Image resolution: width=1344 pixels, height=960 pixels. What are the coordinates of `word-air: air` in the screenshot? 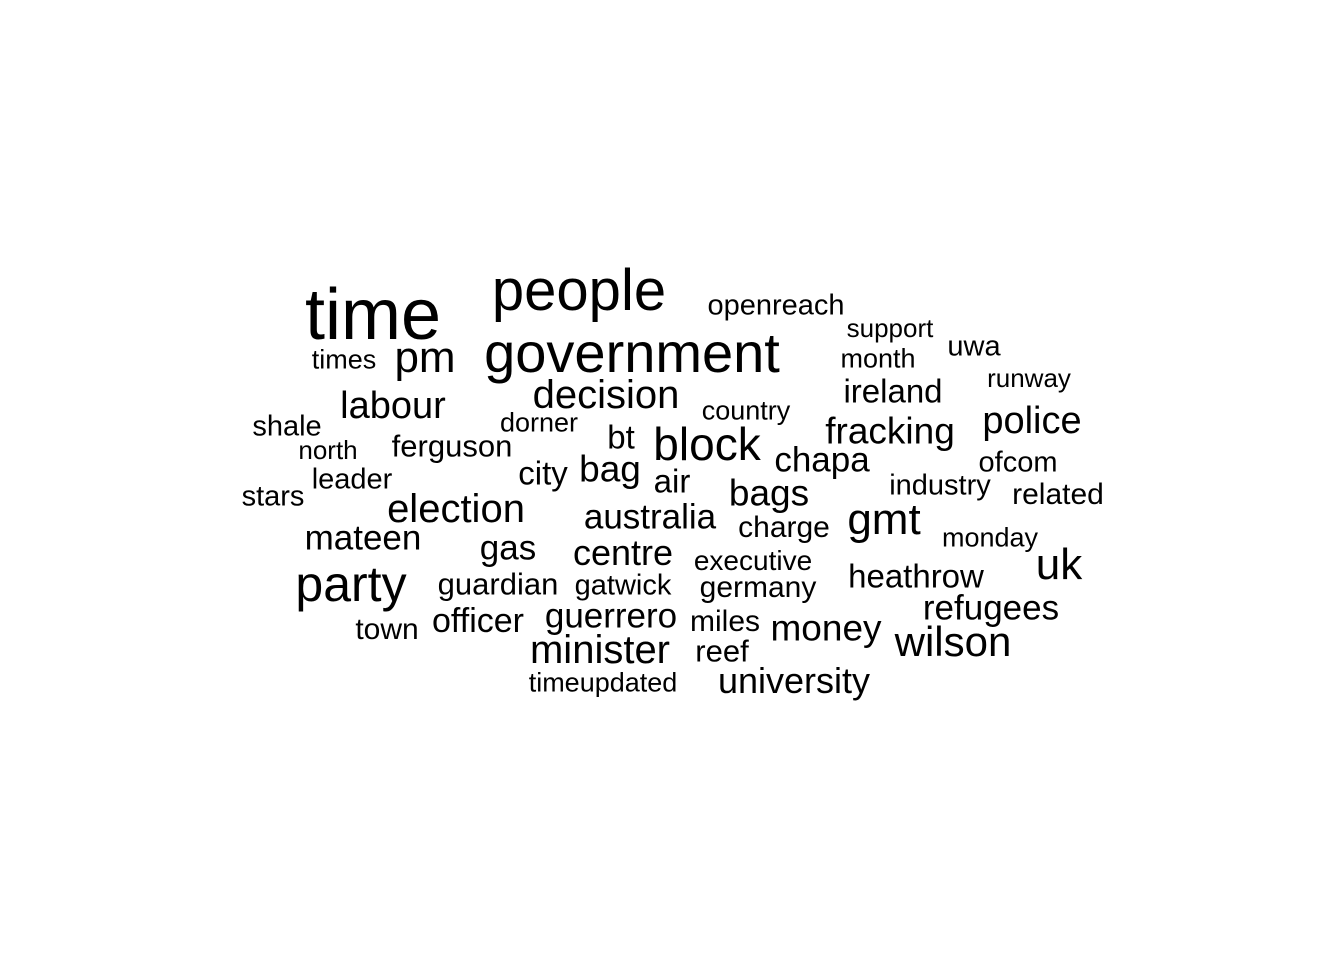 It's located at (672, 481).